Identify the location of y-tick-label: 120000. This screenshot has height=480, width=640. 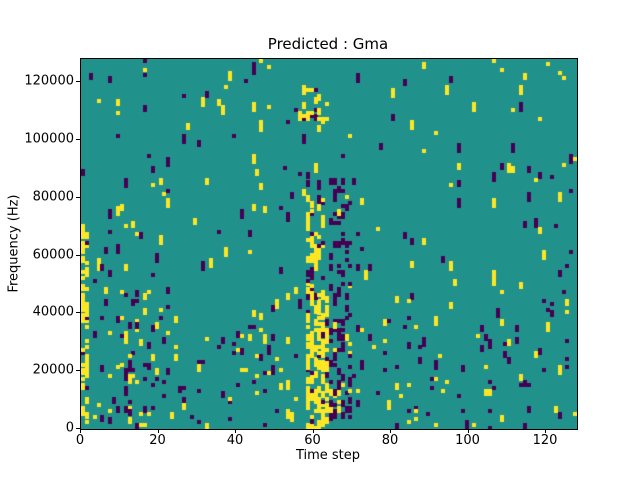
(49, 81).